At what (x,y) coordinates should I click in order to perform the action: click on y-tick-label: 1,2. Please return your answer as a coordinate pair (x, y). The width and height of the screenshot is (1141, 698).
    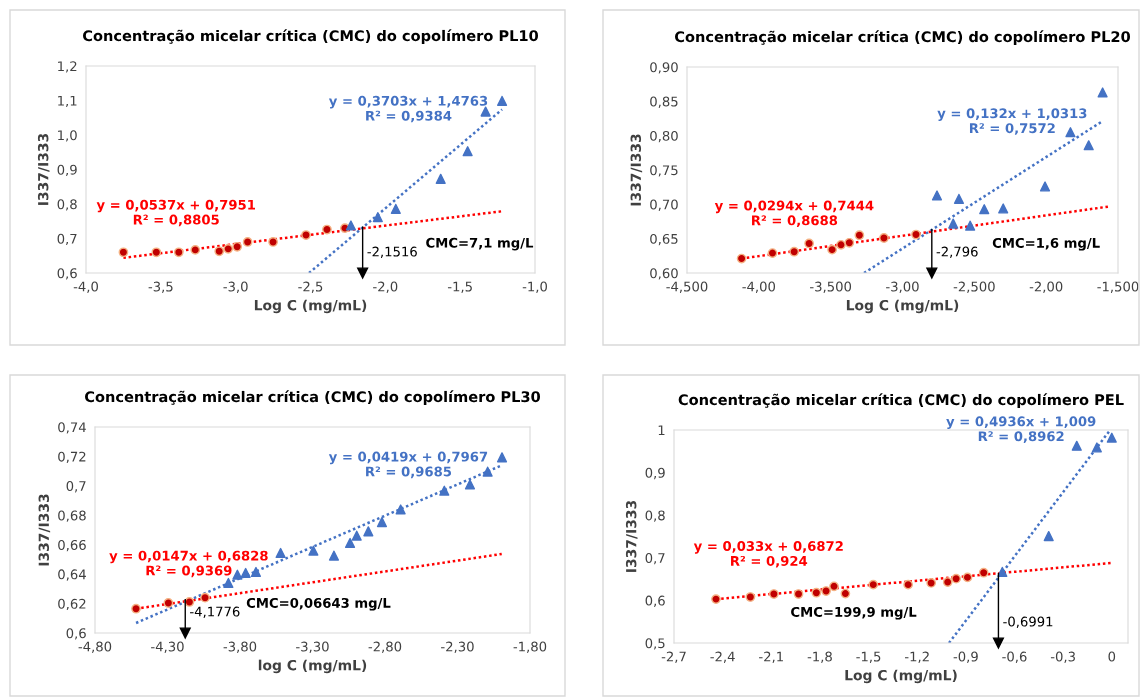
    Looking at the image, I should click on (67, 67).